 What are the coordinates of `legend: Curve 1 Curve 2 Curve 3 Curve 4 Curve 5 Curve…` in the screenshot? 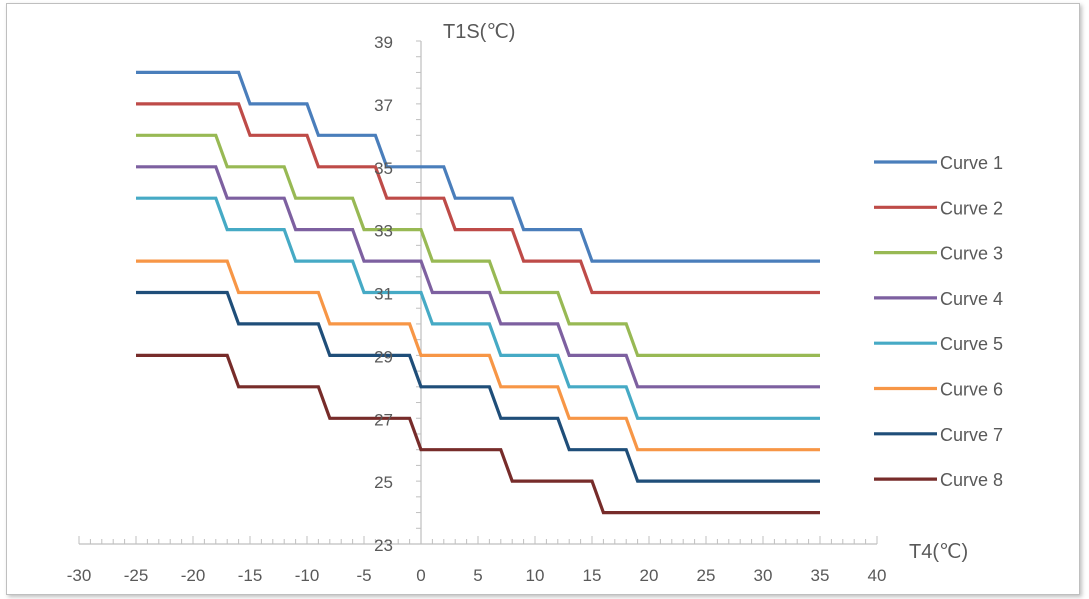 It's located at (938, 321).